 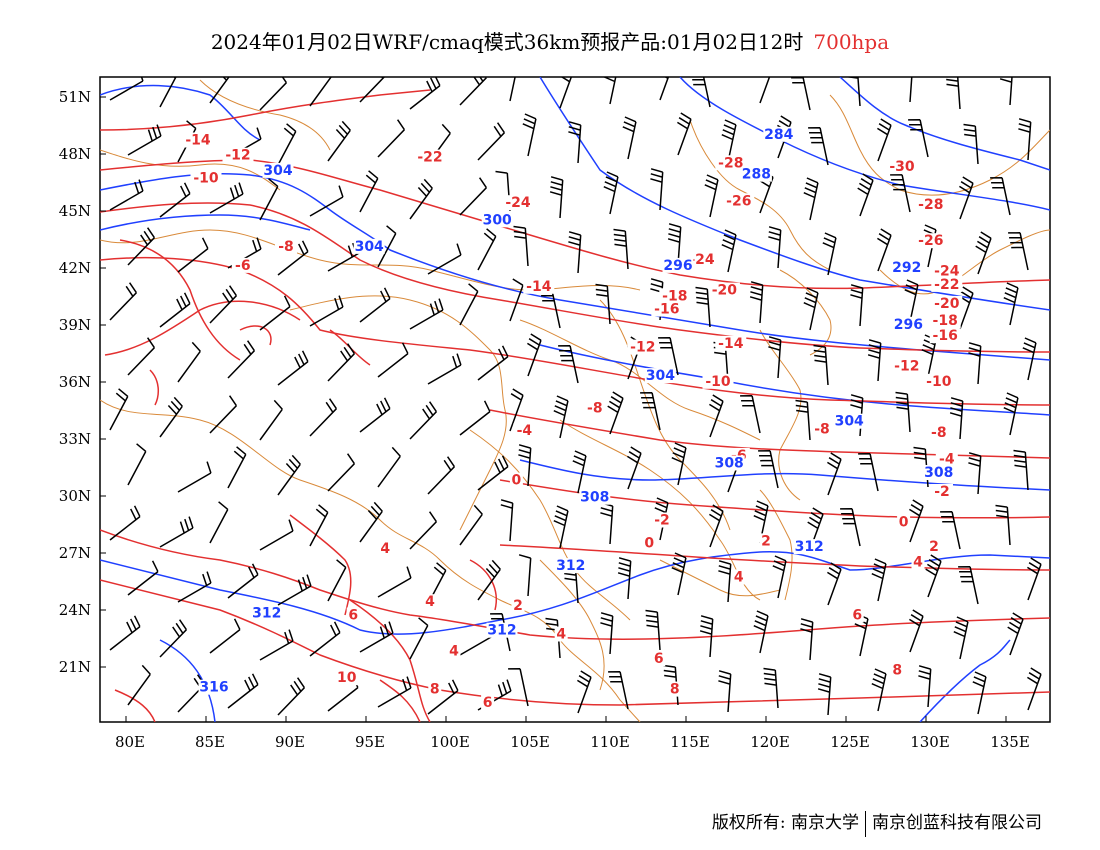 I want to click on lon-tick-label: 125E, so click(x=850, y=742).